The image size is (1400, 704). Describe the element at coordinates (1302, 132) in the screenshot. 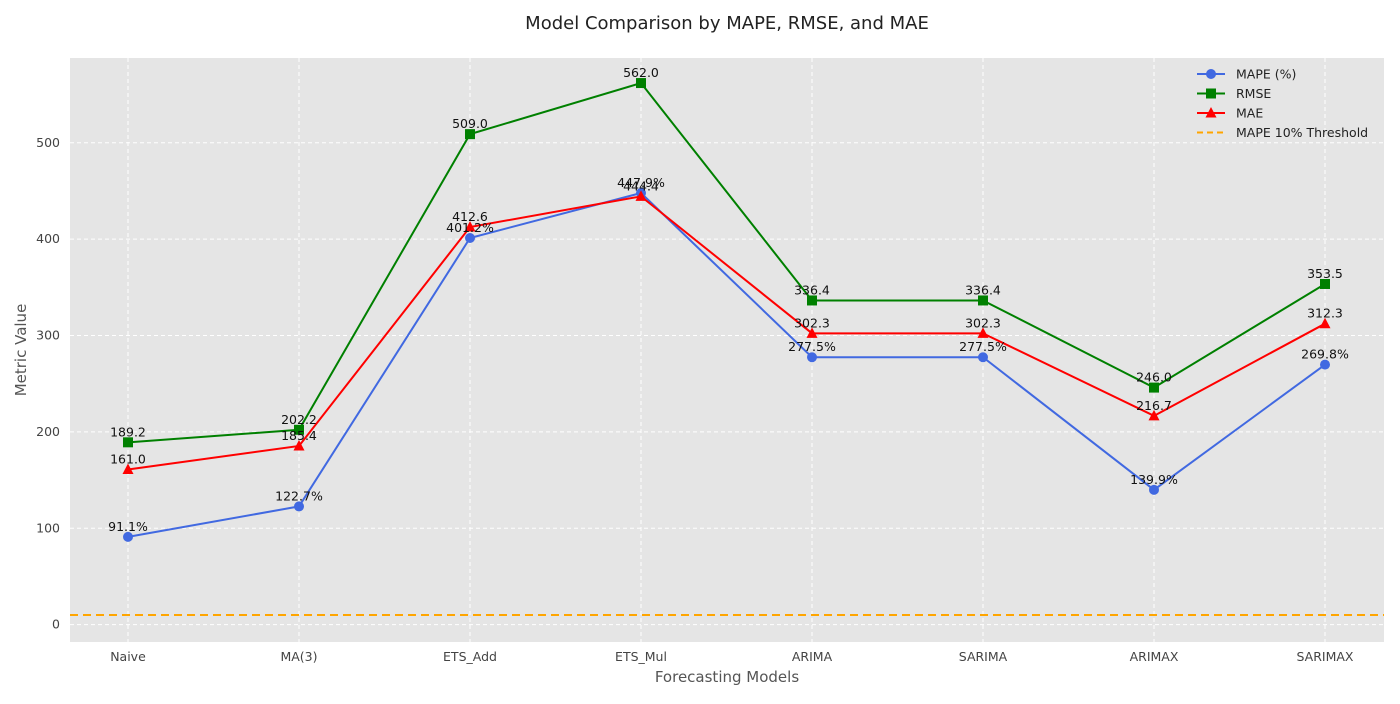

I see `legend-label: MAPE 10% Threshold` at that location.